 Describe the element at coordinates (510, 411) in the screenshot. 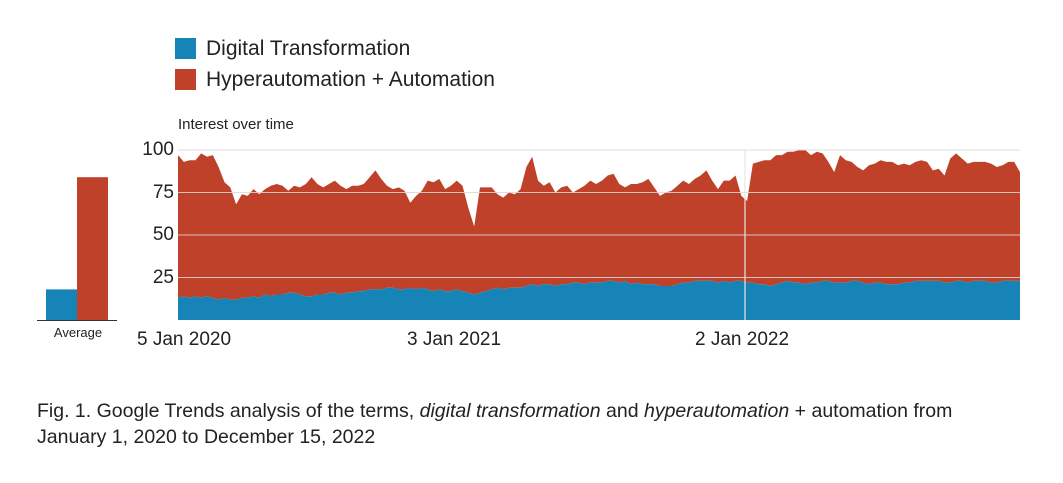

I see `caption-term-digital: digital transformation` at that location.